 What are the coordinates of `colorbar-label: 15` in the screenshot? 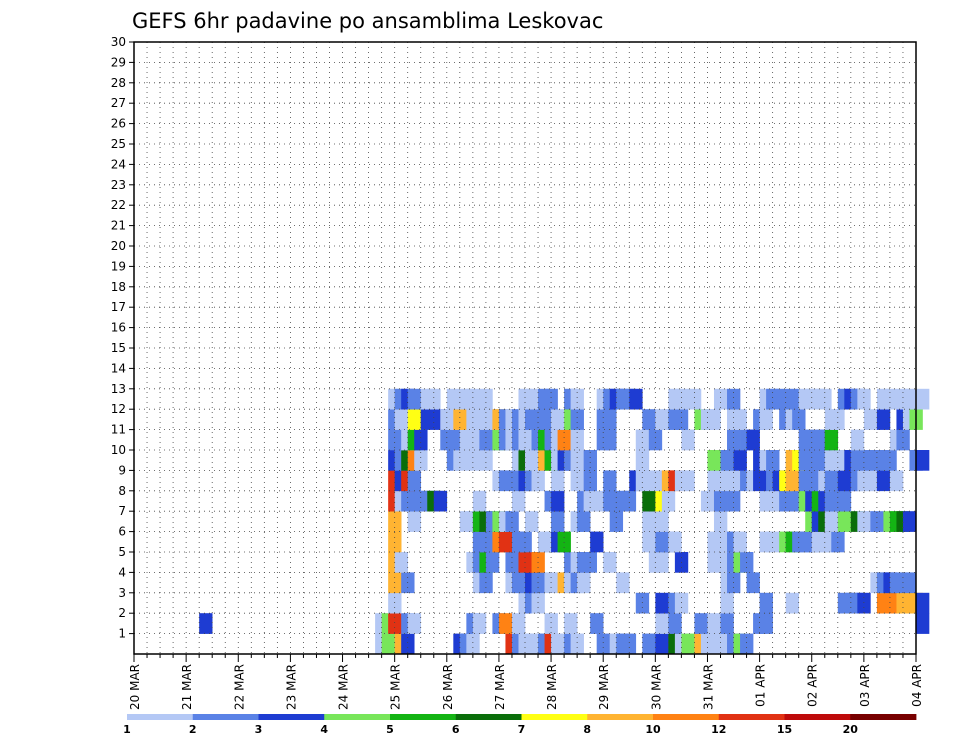 It's located at (784, 729).